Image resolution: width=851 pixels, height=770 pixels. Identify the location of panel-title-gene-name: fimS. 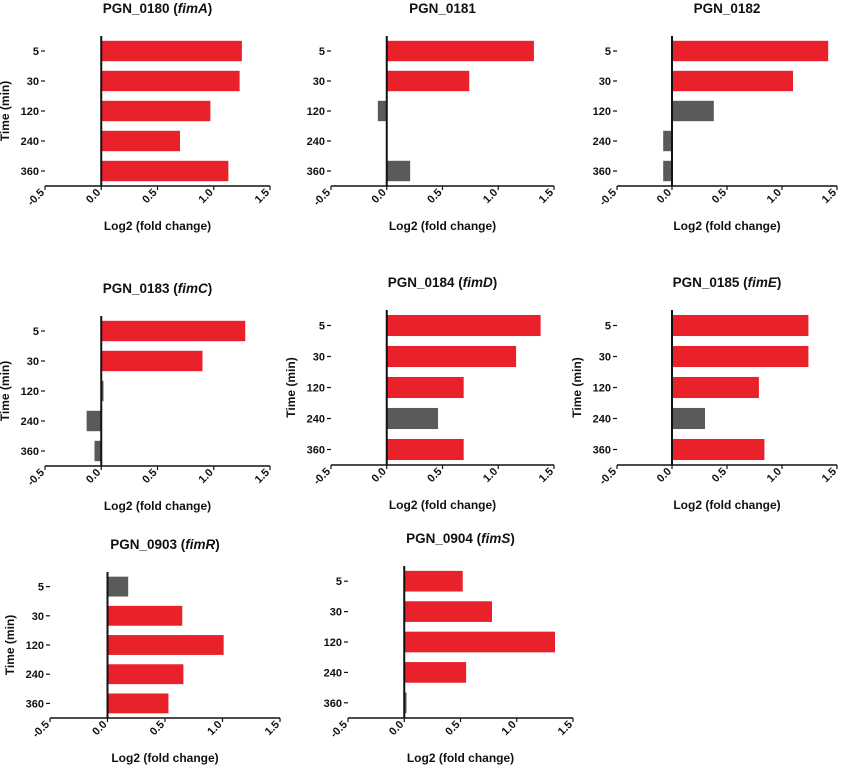
(495, 538).